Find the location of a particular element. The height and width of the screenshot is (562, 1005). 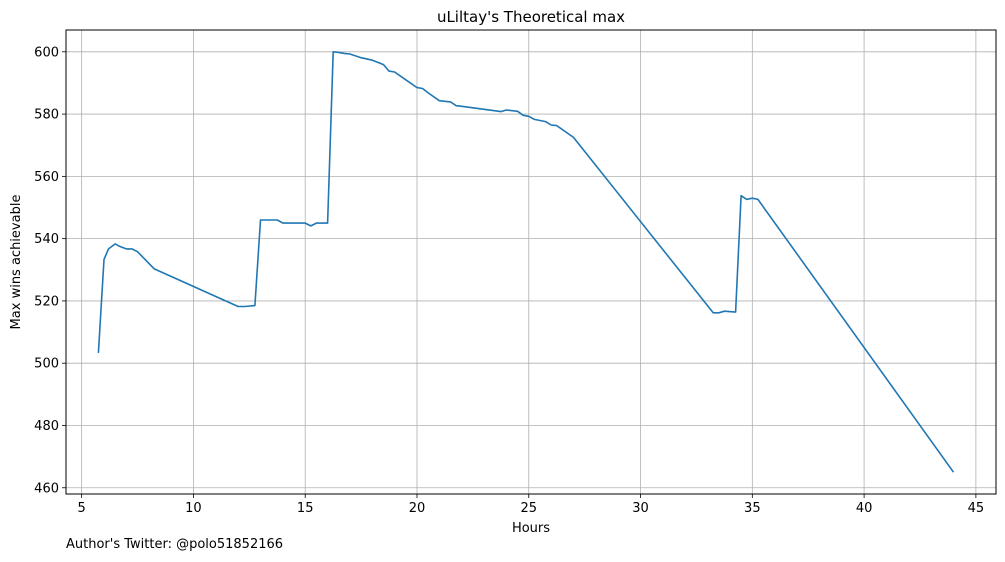

y-tick-label: 580 is located at coordinates (46, 115).